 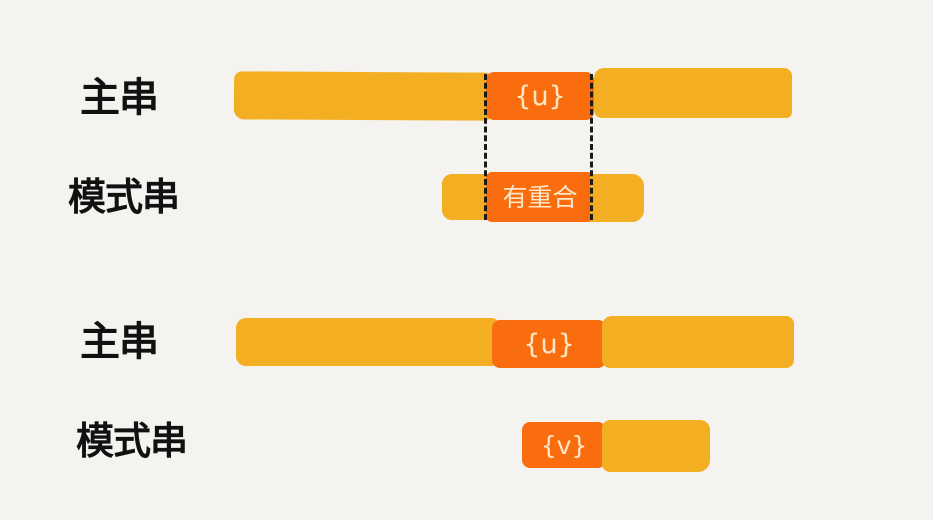 I want to click on top-pattern-overlap-segment, so click(x=540, y=197).